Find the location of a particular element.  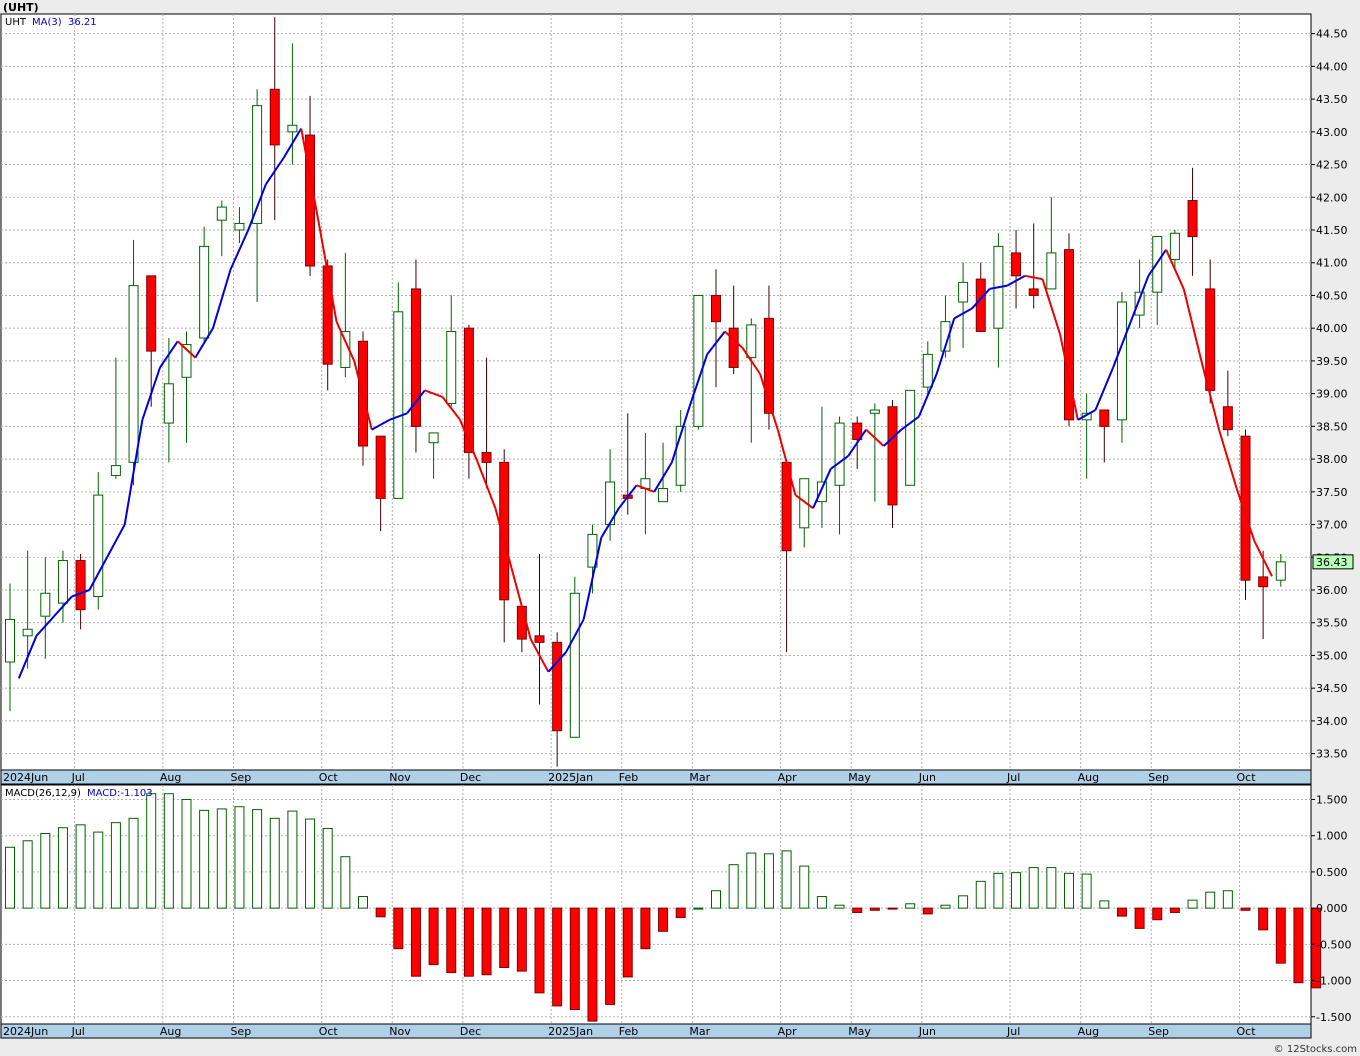

price-month-label: Jul is located at coordinates (1013, 777).